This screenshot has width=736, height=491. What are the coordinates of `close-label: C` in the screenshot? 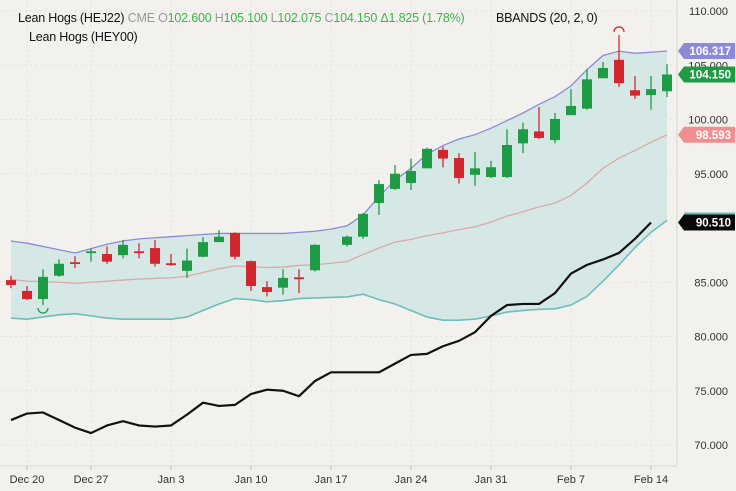 It's located at (329, 18).